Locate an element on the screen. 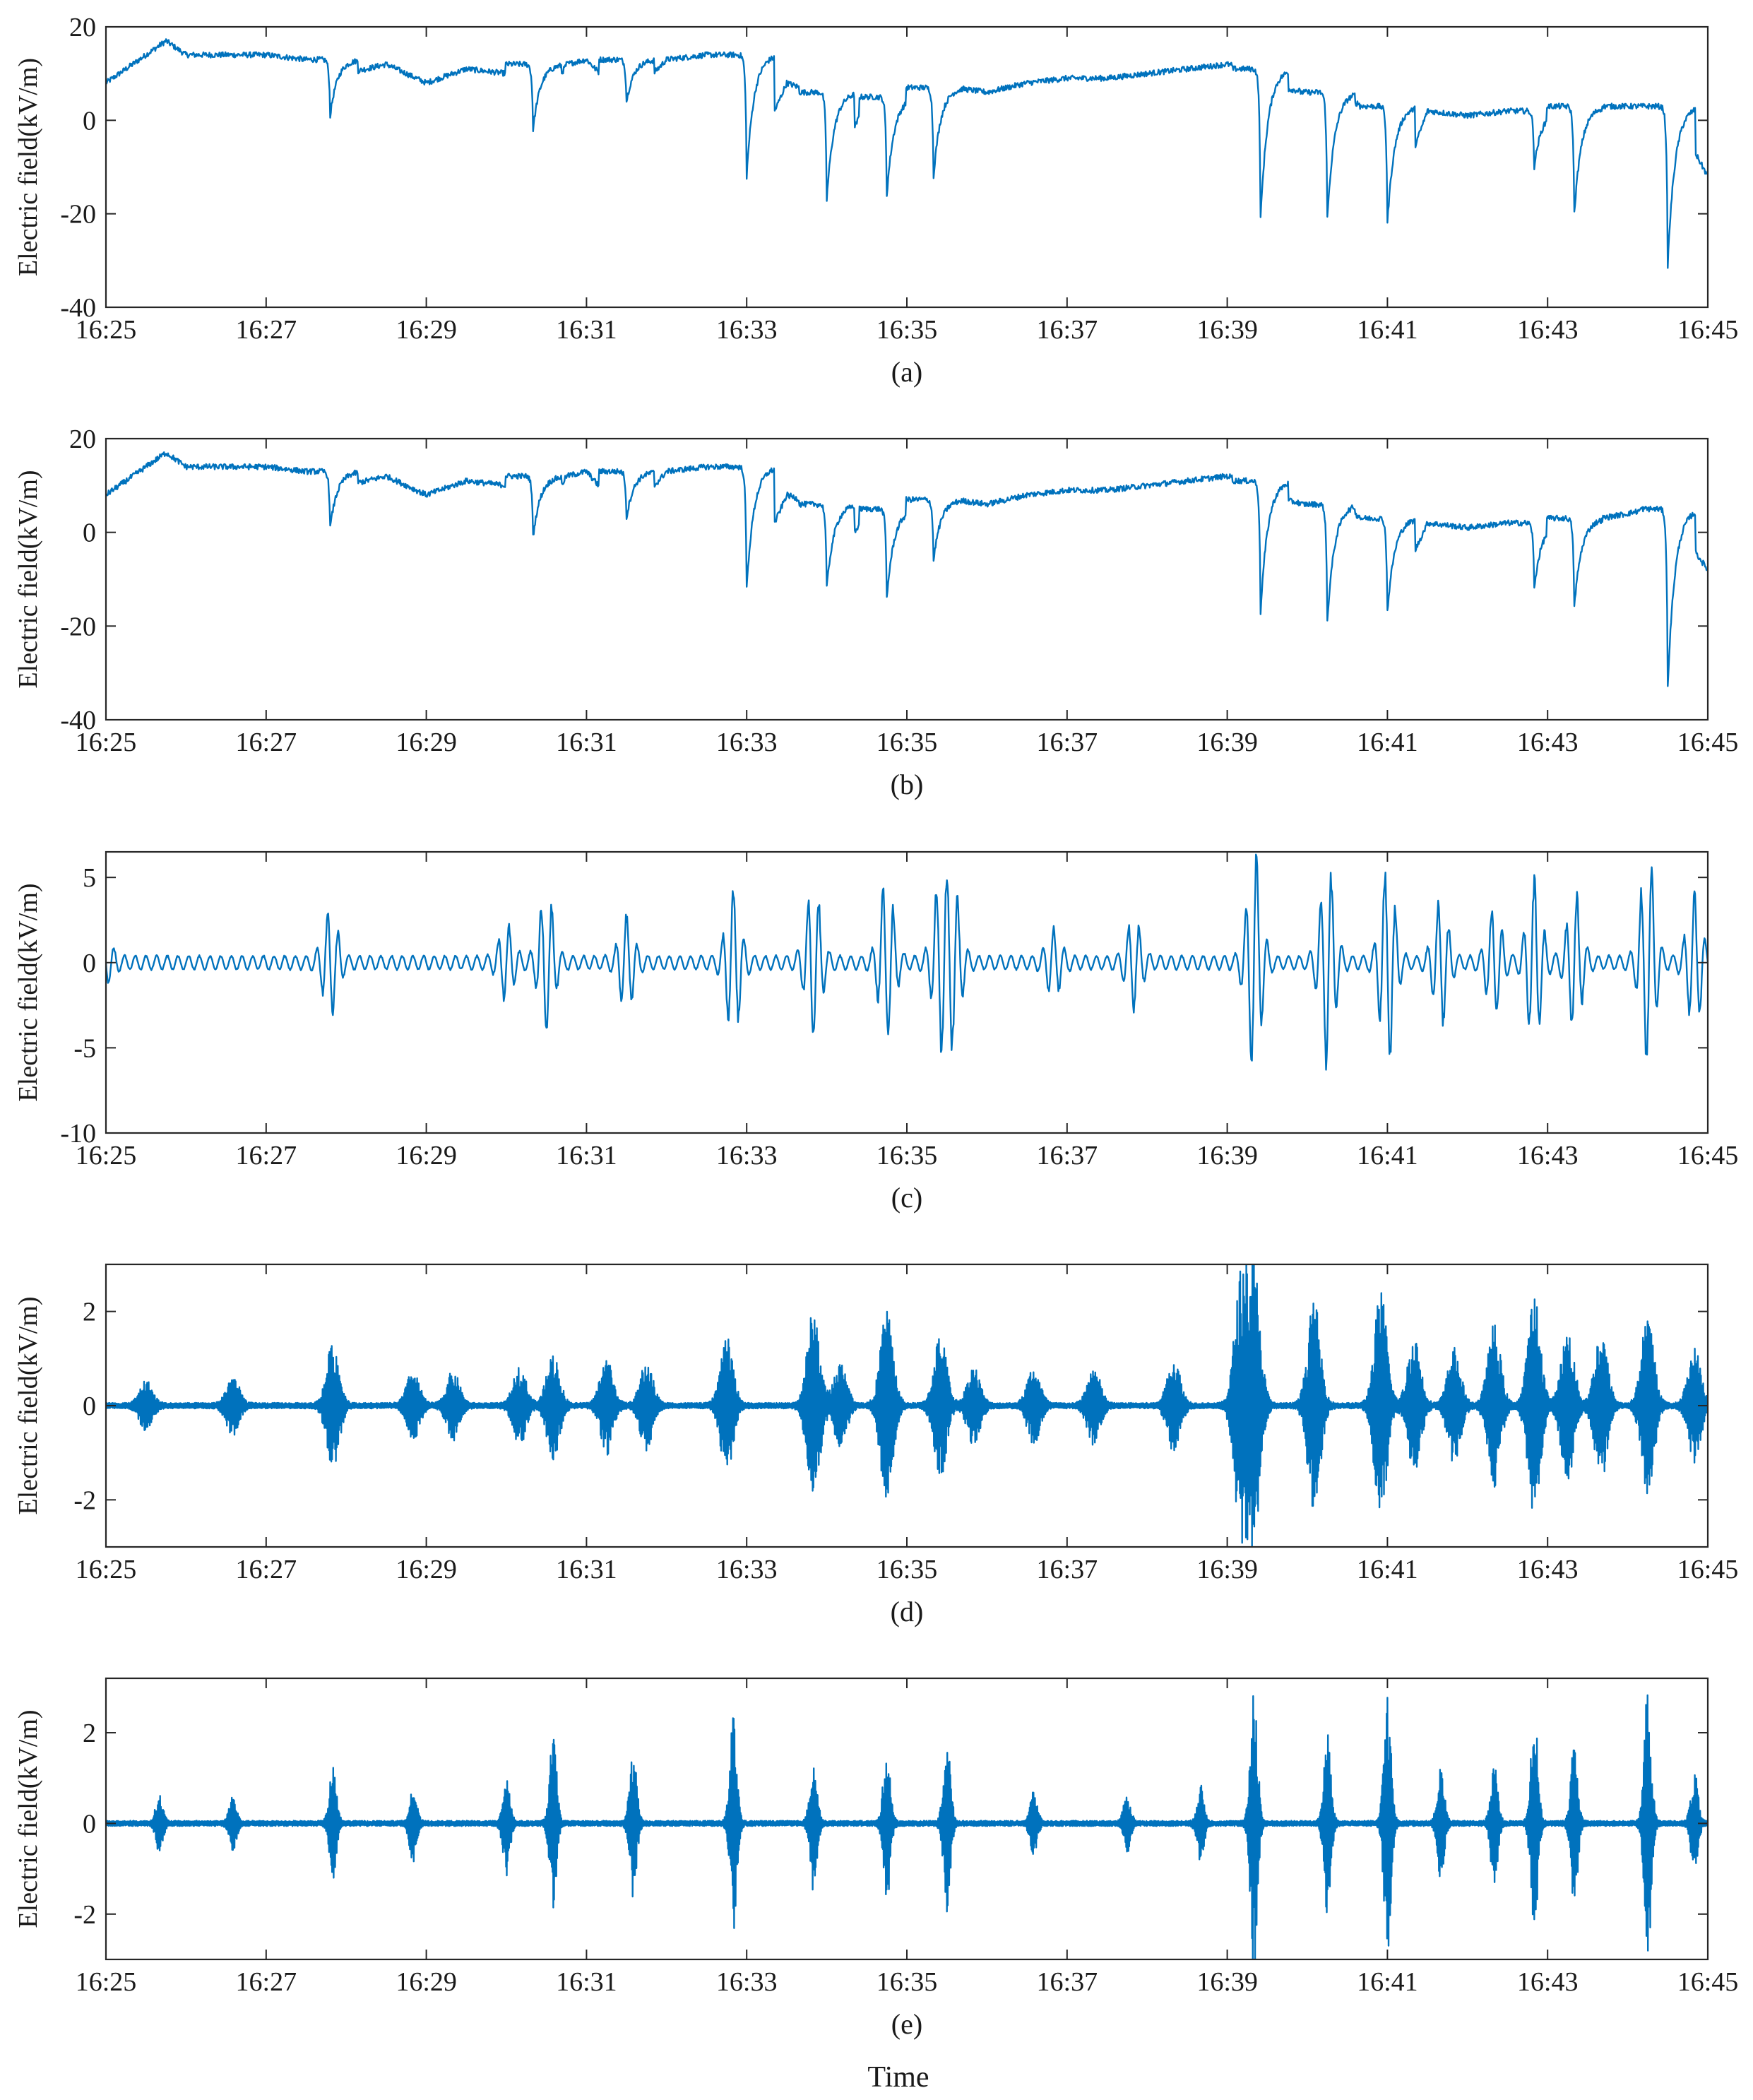  signal-line-d is located at coordinates (907, 1405).